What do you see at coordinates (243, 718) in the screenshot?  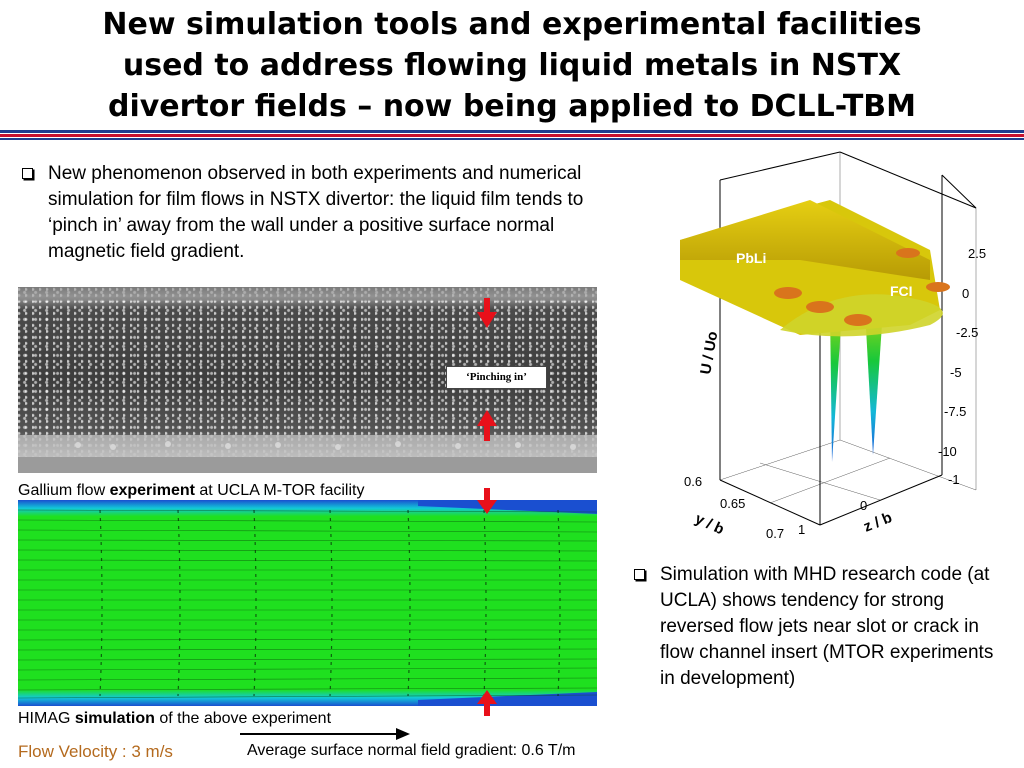 I see `simulation-caption-post: of the above experiment` at bounding box center [243, 718].